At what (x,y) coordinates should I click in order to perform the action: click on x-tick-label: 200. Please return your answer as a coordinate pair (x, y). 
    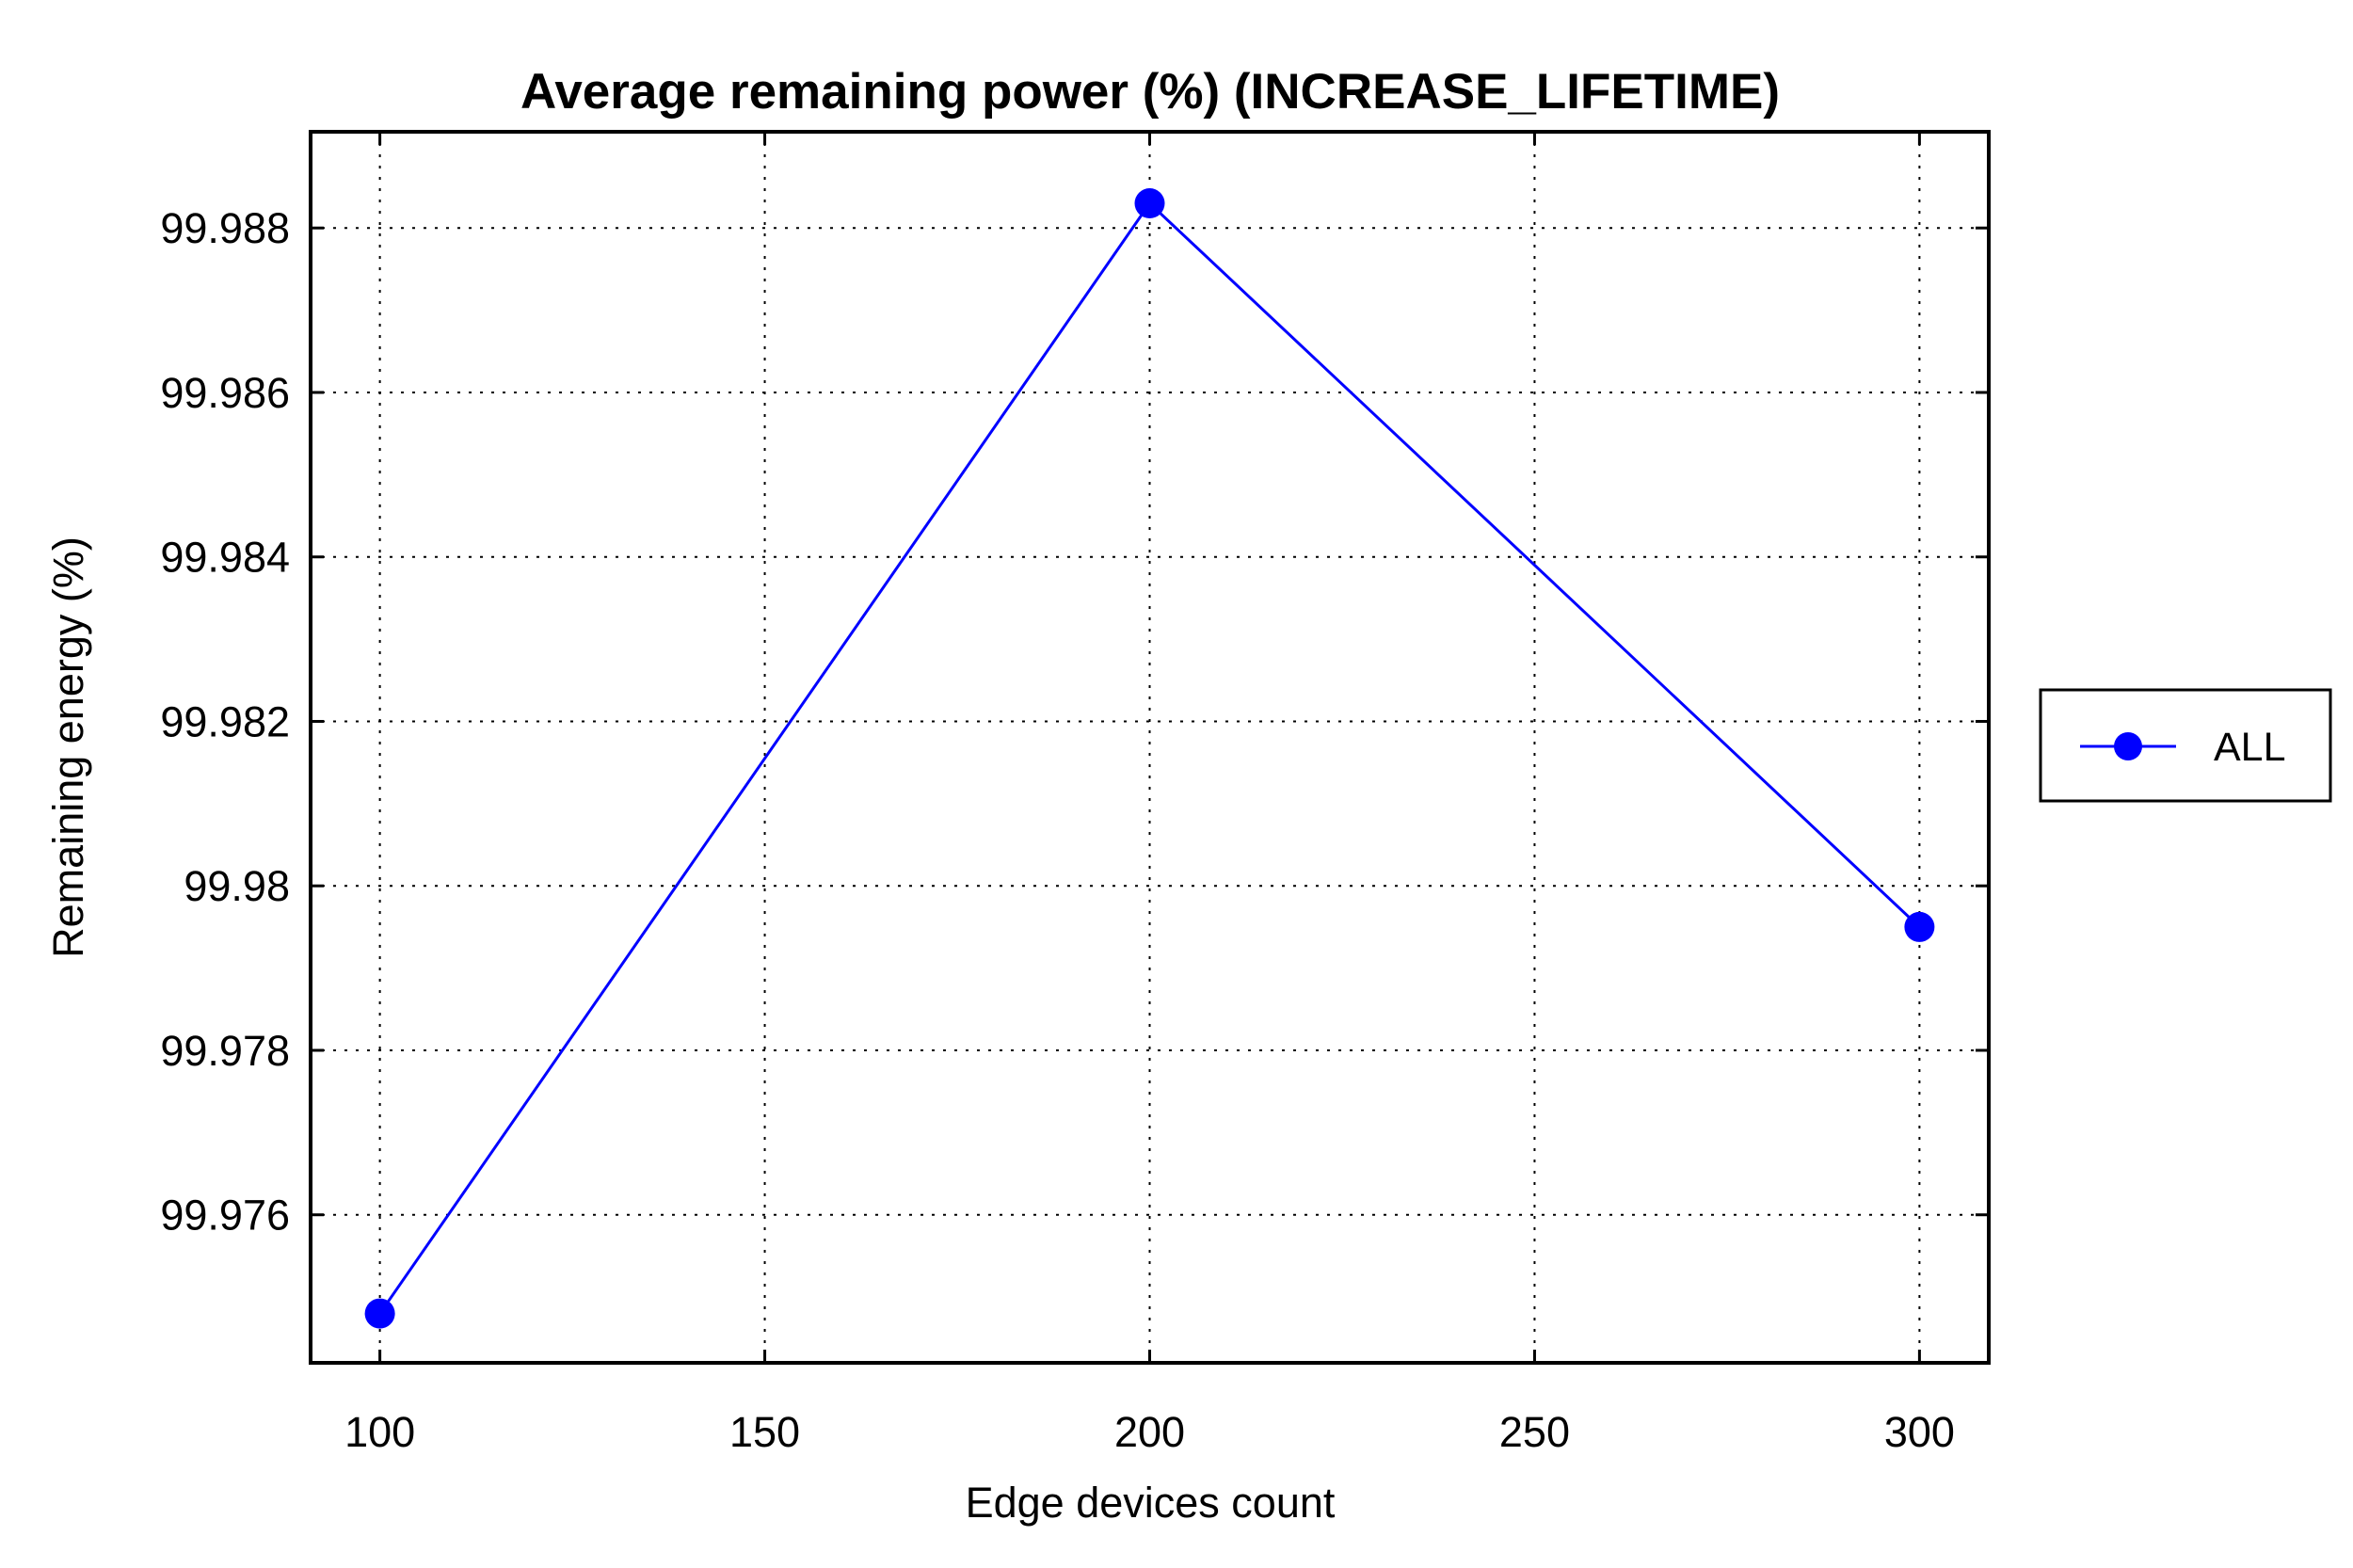
    Looking at the image, I should click on (1150, 1432).